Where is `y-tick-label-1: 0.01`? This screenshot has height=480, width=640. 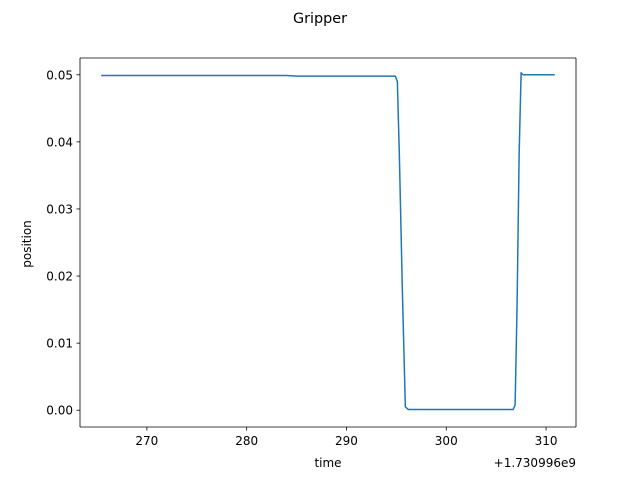
y-tick-label-1: 0.01 is located at coordinates (59, 344).